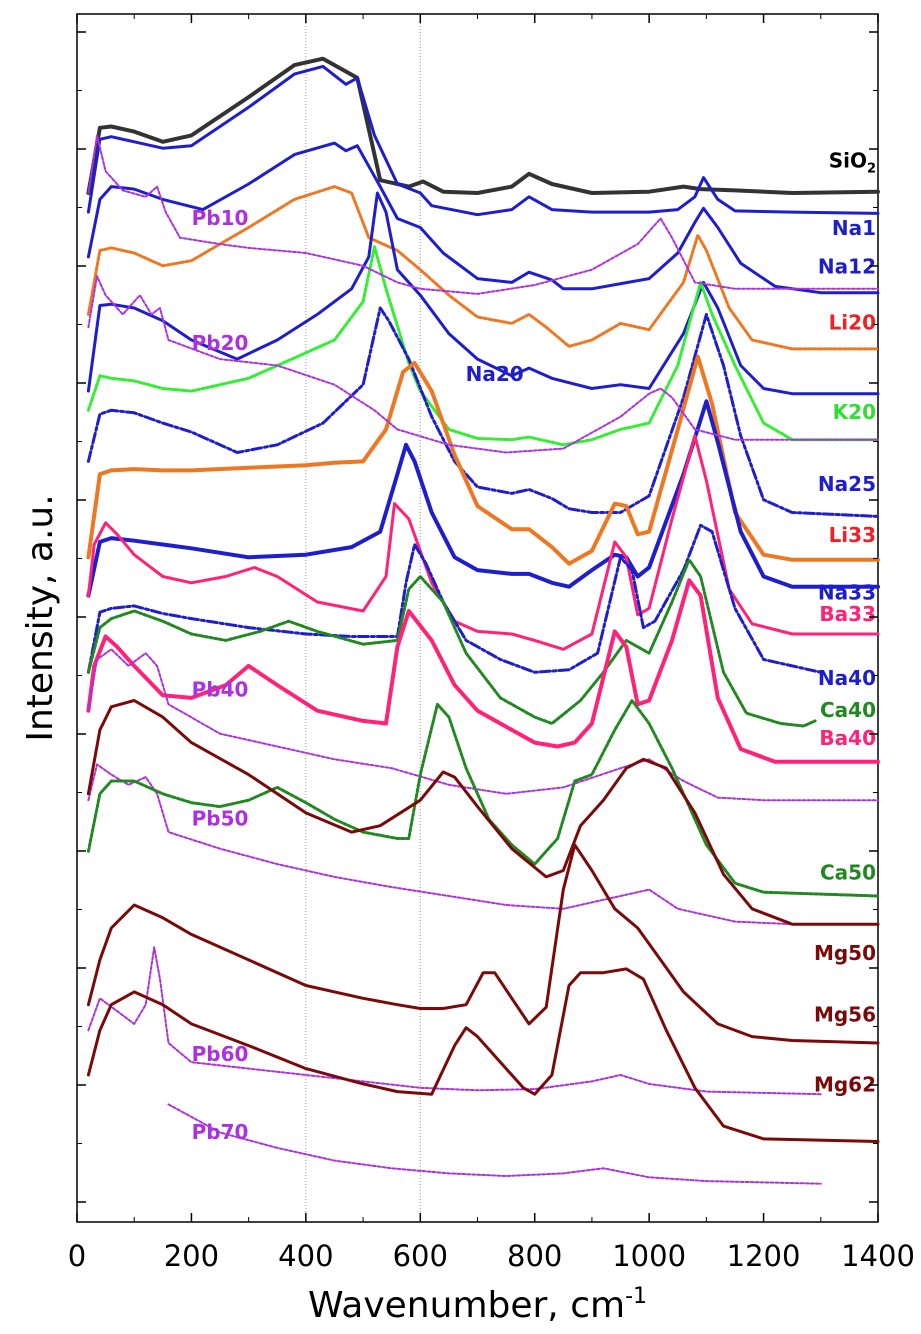 The width and height of the screenshot is (921, 1334). What do you see at coordinates (845, 1085) in the screenshot?
I see `end-label-mg62: Mg62` at bounding box center [845, 1085].